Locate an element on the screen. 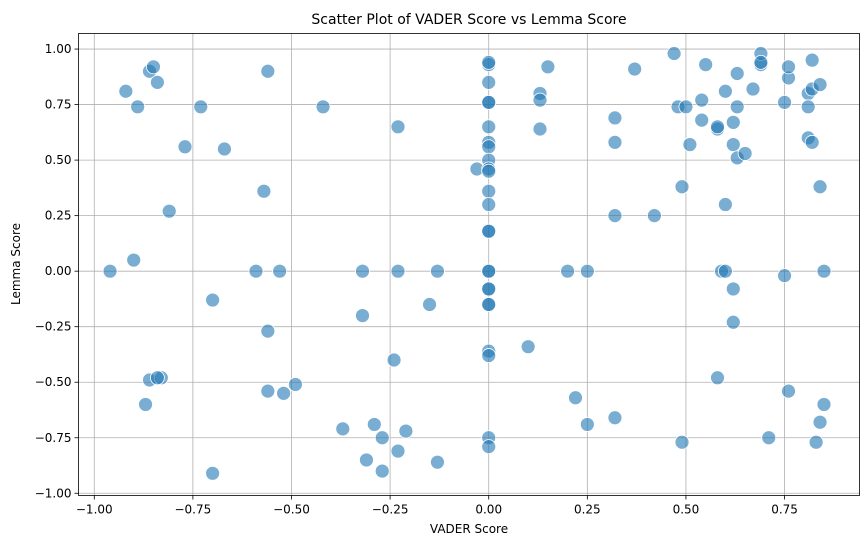  y-axis-label: Lemma Score is located at coordinates (16, 264).